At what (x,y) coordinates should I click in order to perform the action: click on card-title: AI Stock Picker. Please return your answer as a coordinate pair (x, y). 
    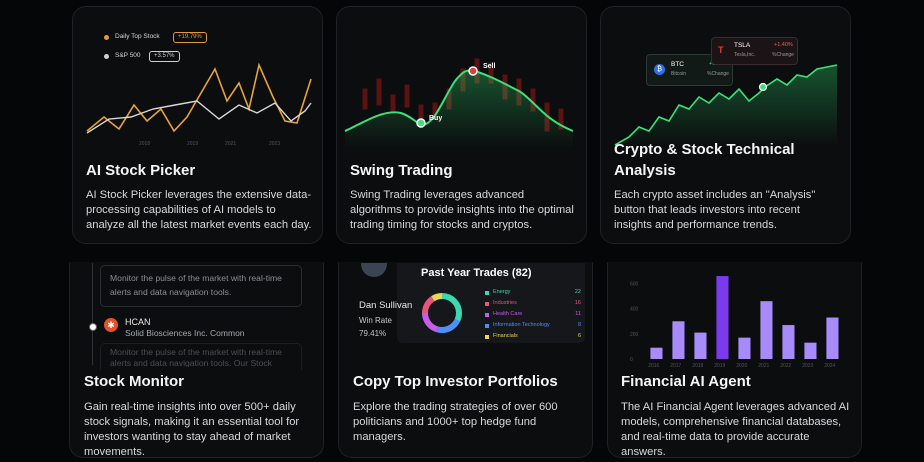
    Looking at the image, I should click on (141, 170).